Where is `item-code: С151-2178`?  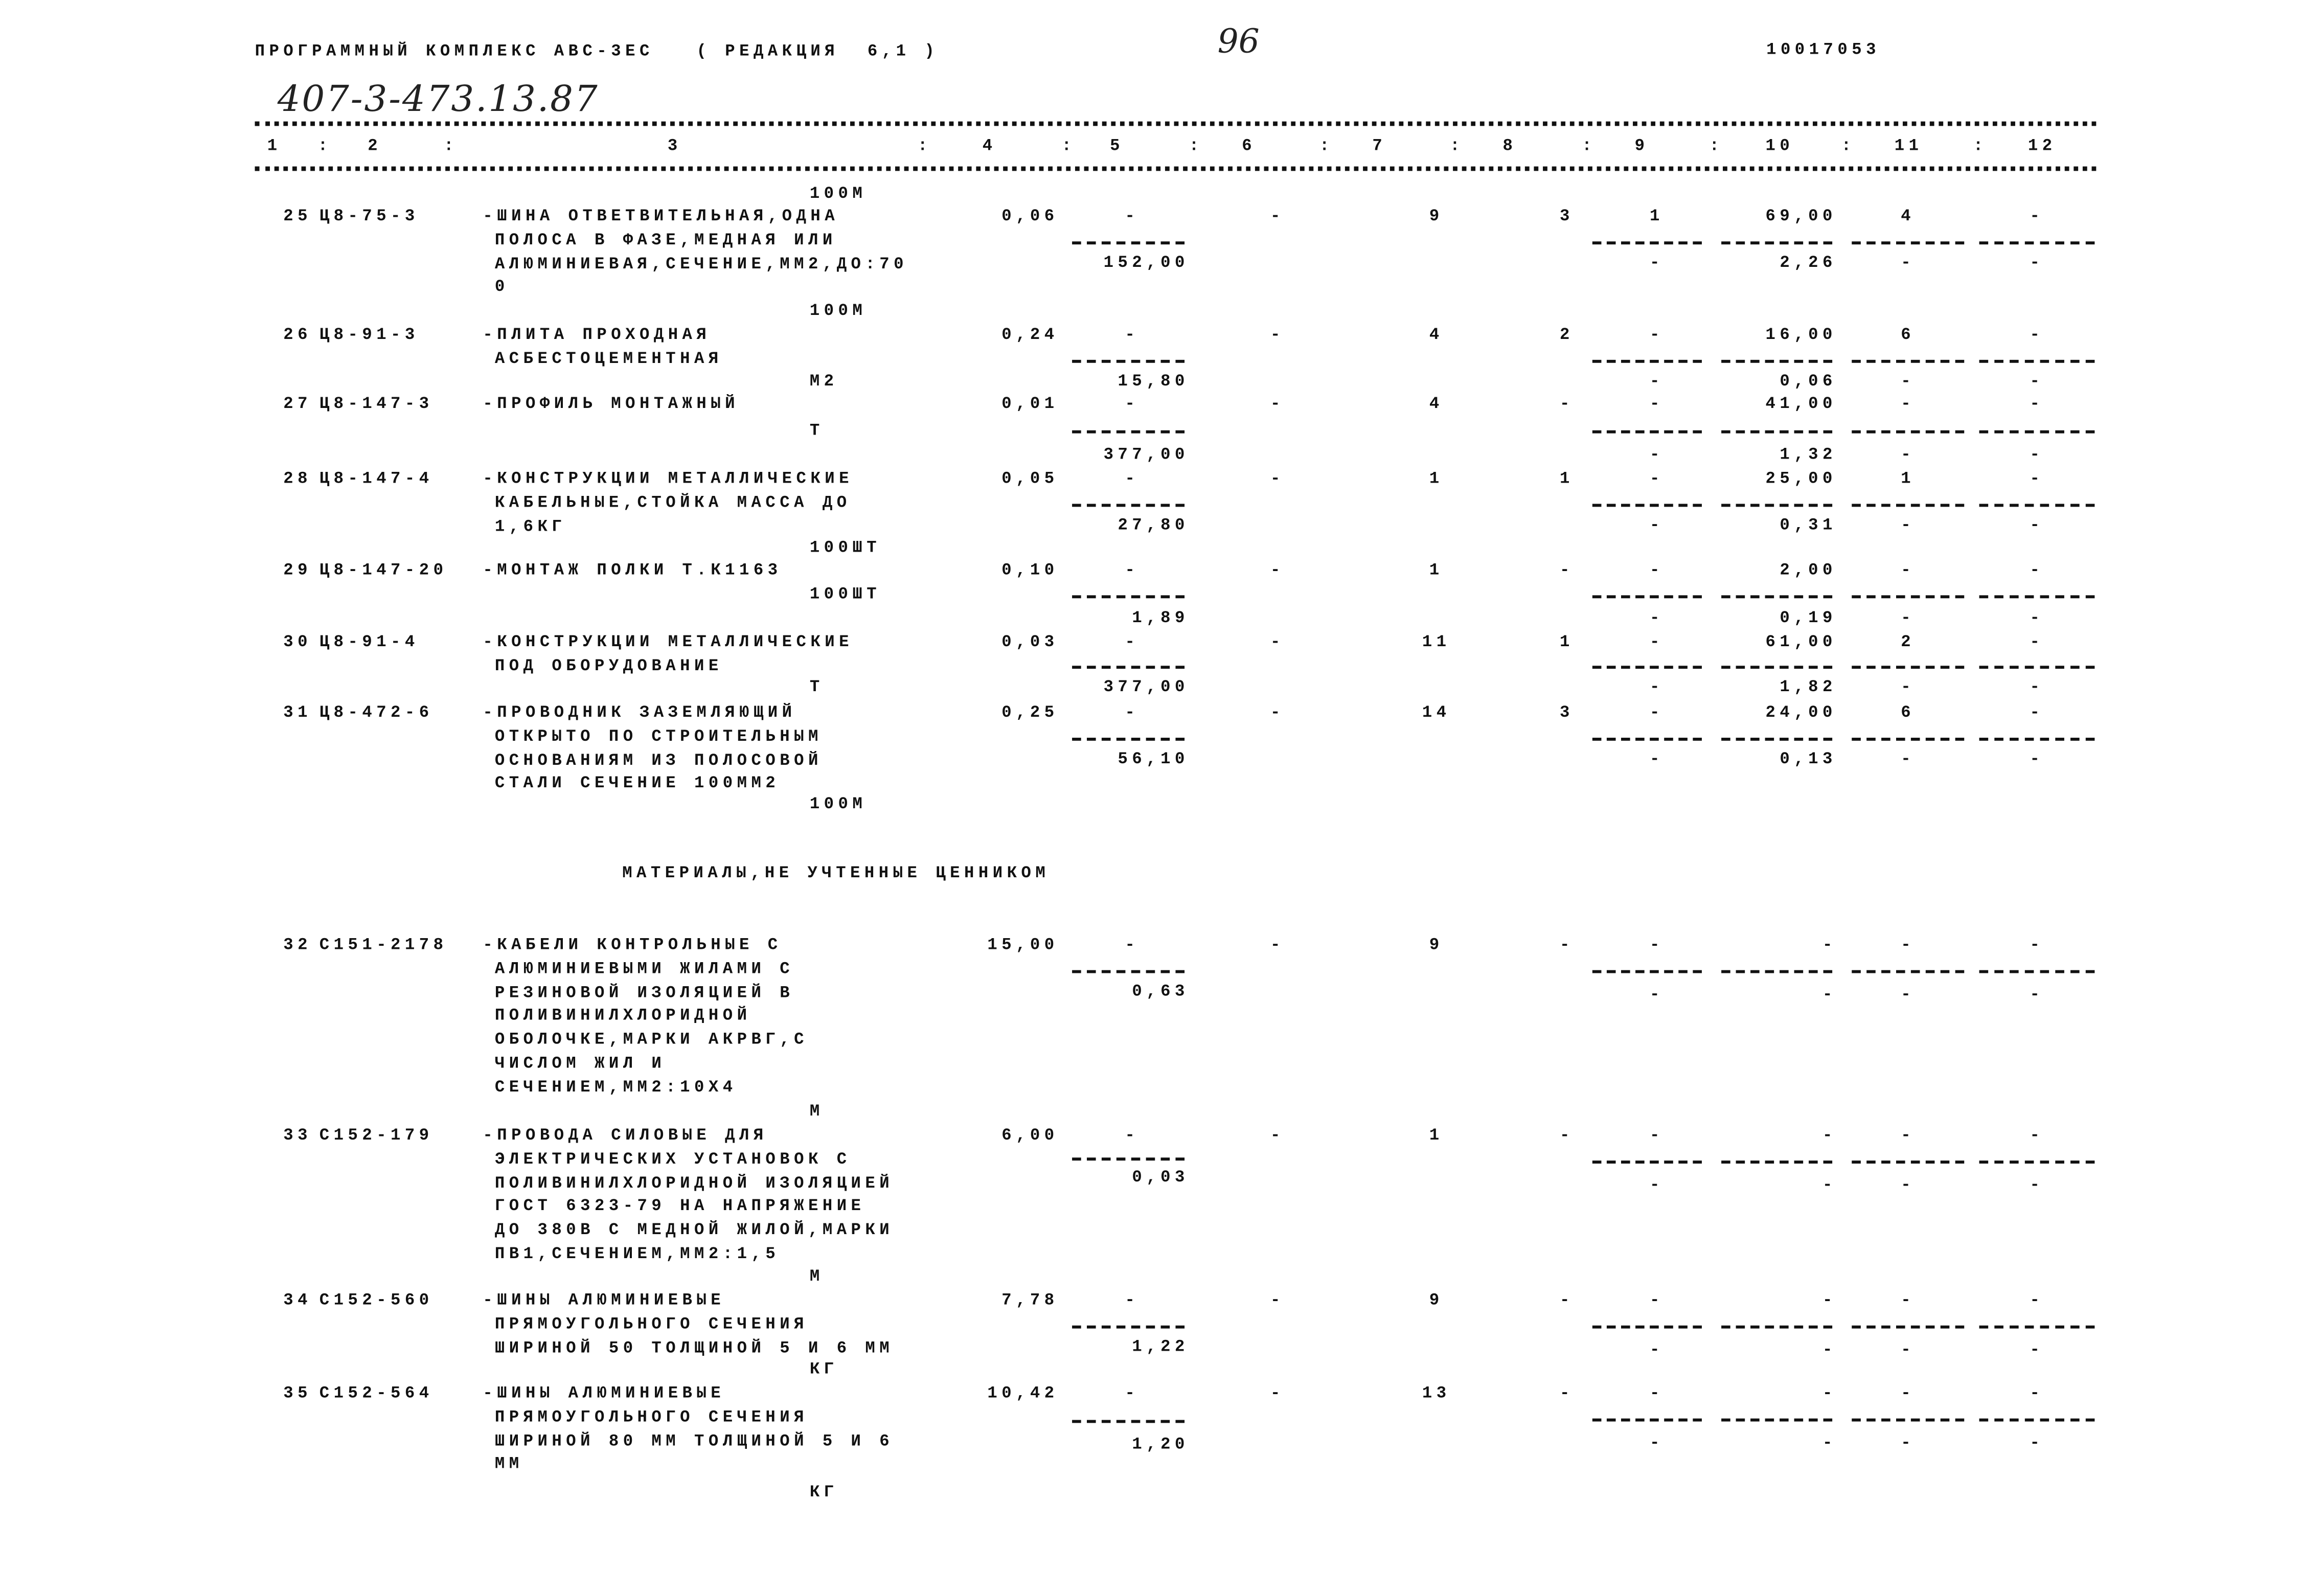
item-code: С151-2178 is located at coordinates (383, 946).